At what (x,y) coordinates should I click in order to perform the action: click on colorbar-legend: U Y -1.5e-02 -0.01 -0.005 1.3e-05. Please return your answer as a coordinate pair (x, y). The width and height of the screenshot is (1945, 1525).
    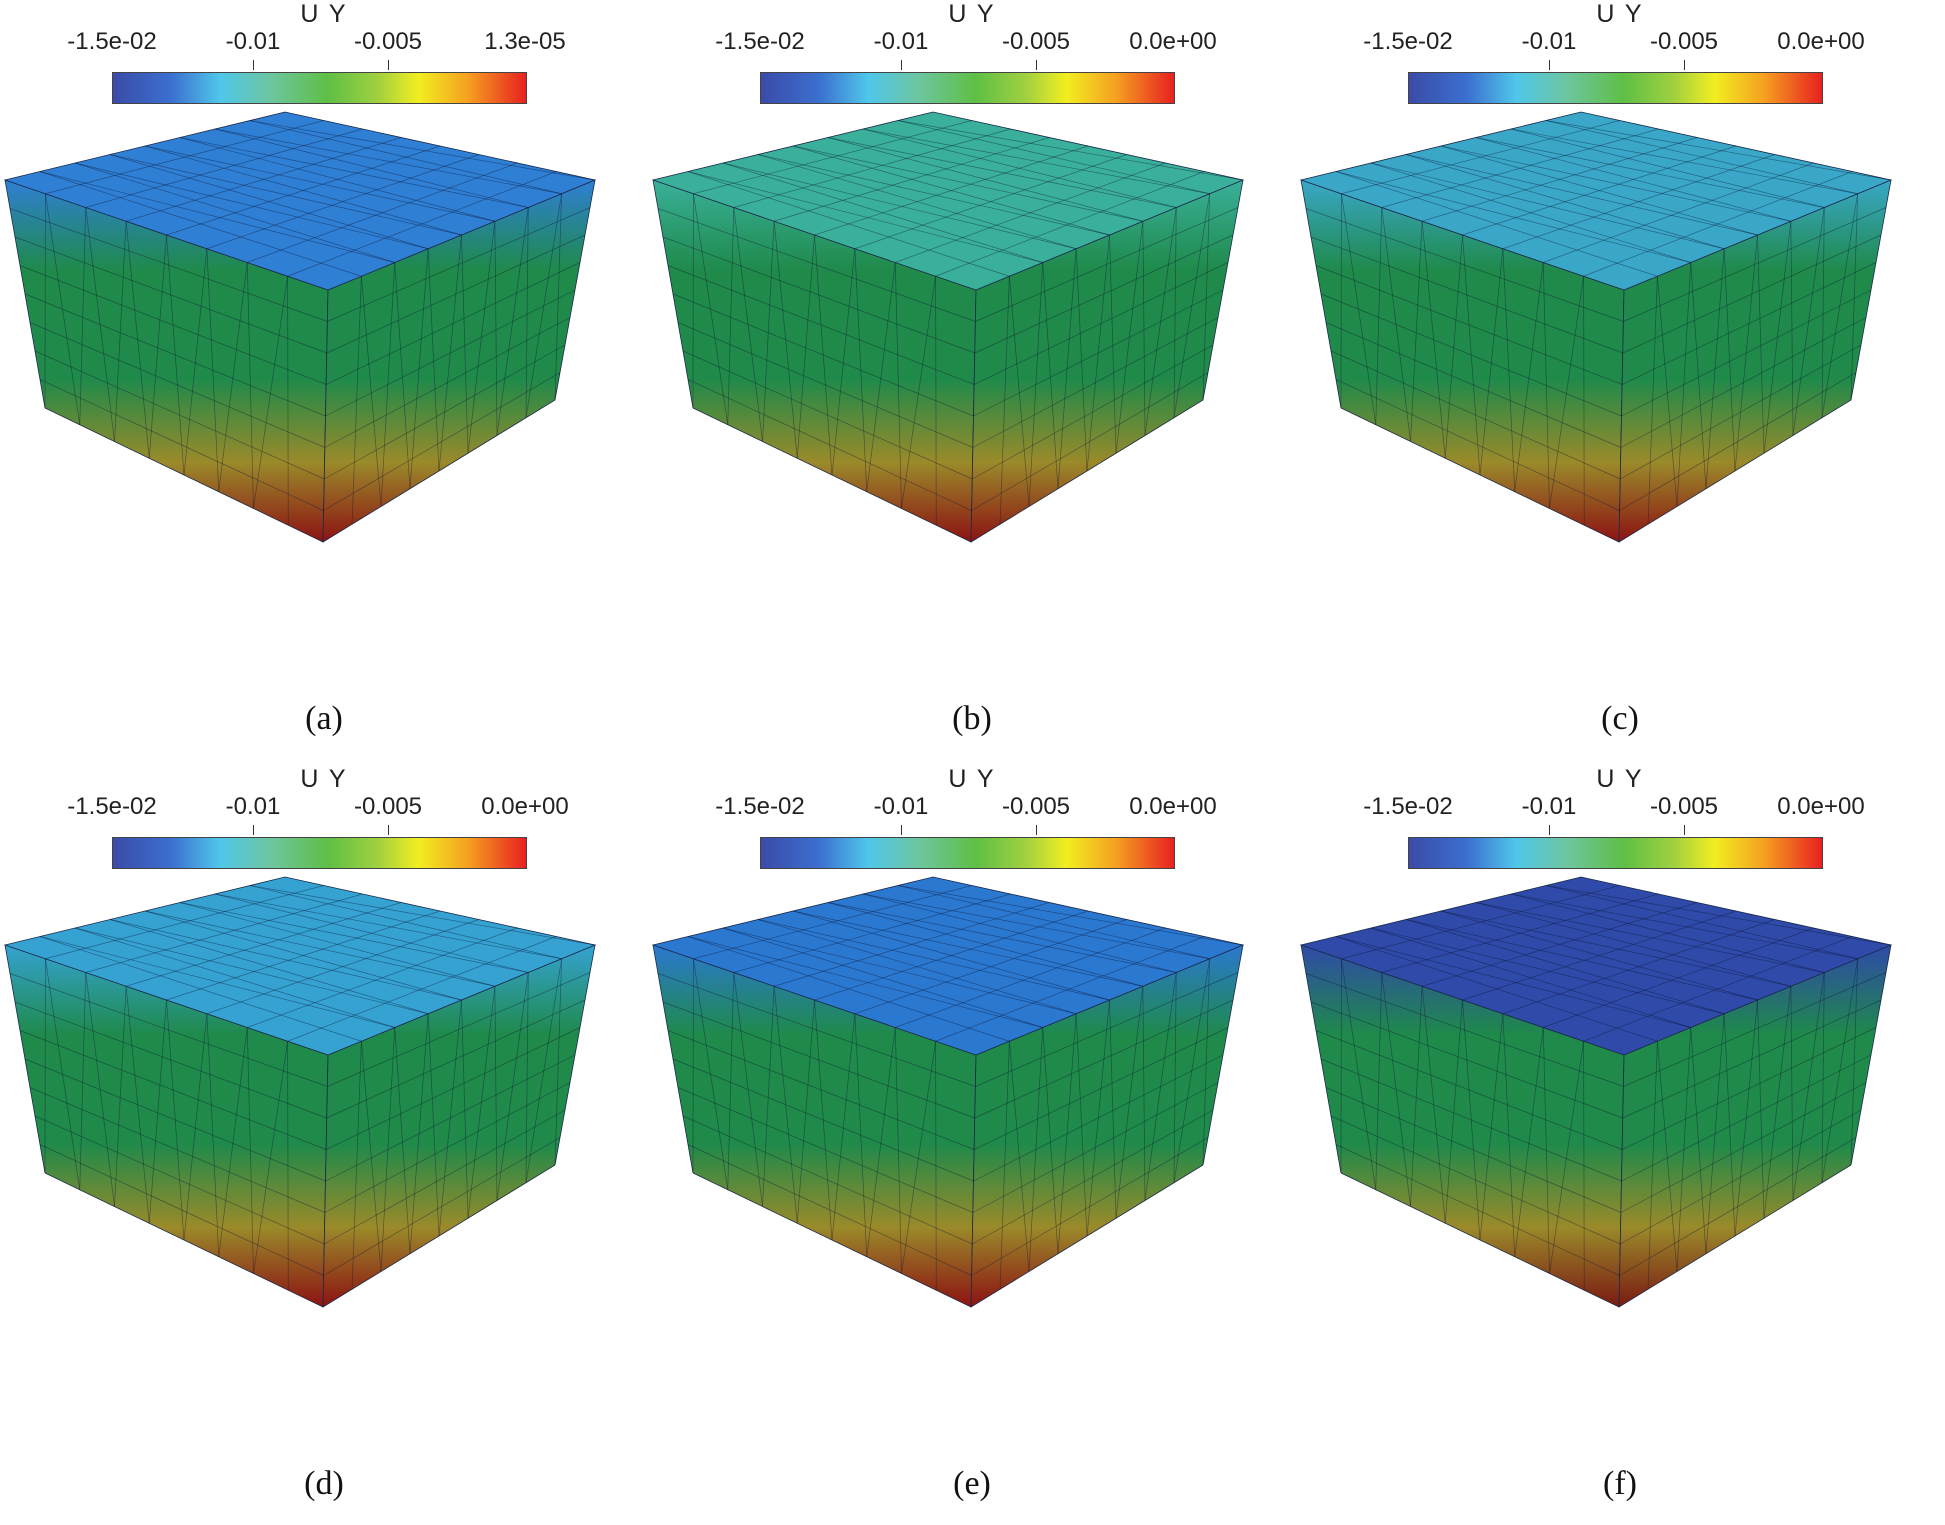
    Looking at the image, I should click on (324, 55).